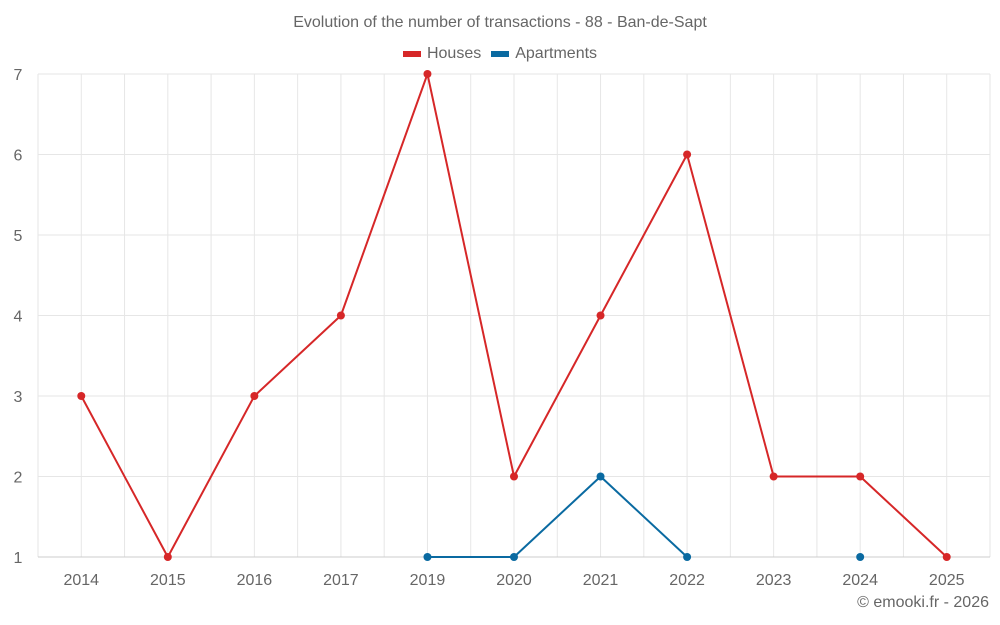 Image resolution: width=1000 pixels, height=625 pixels. I want to click on y-tick-label: 1, so click(18, 558).